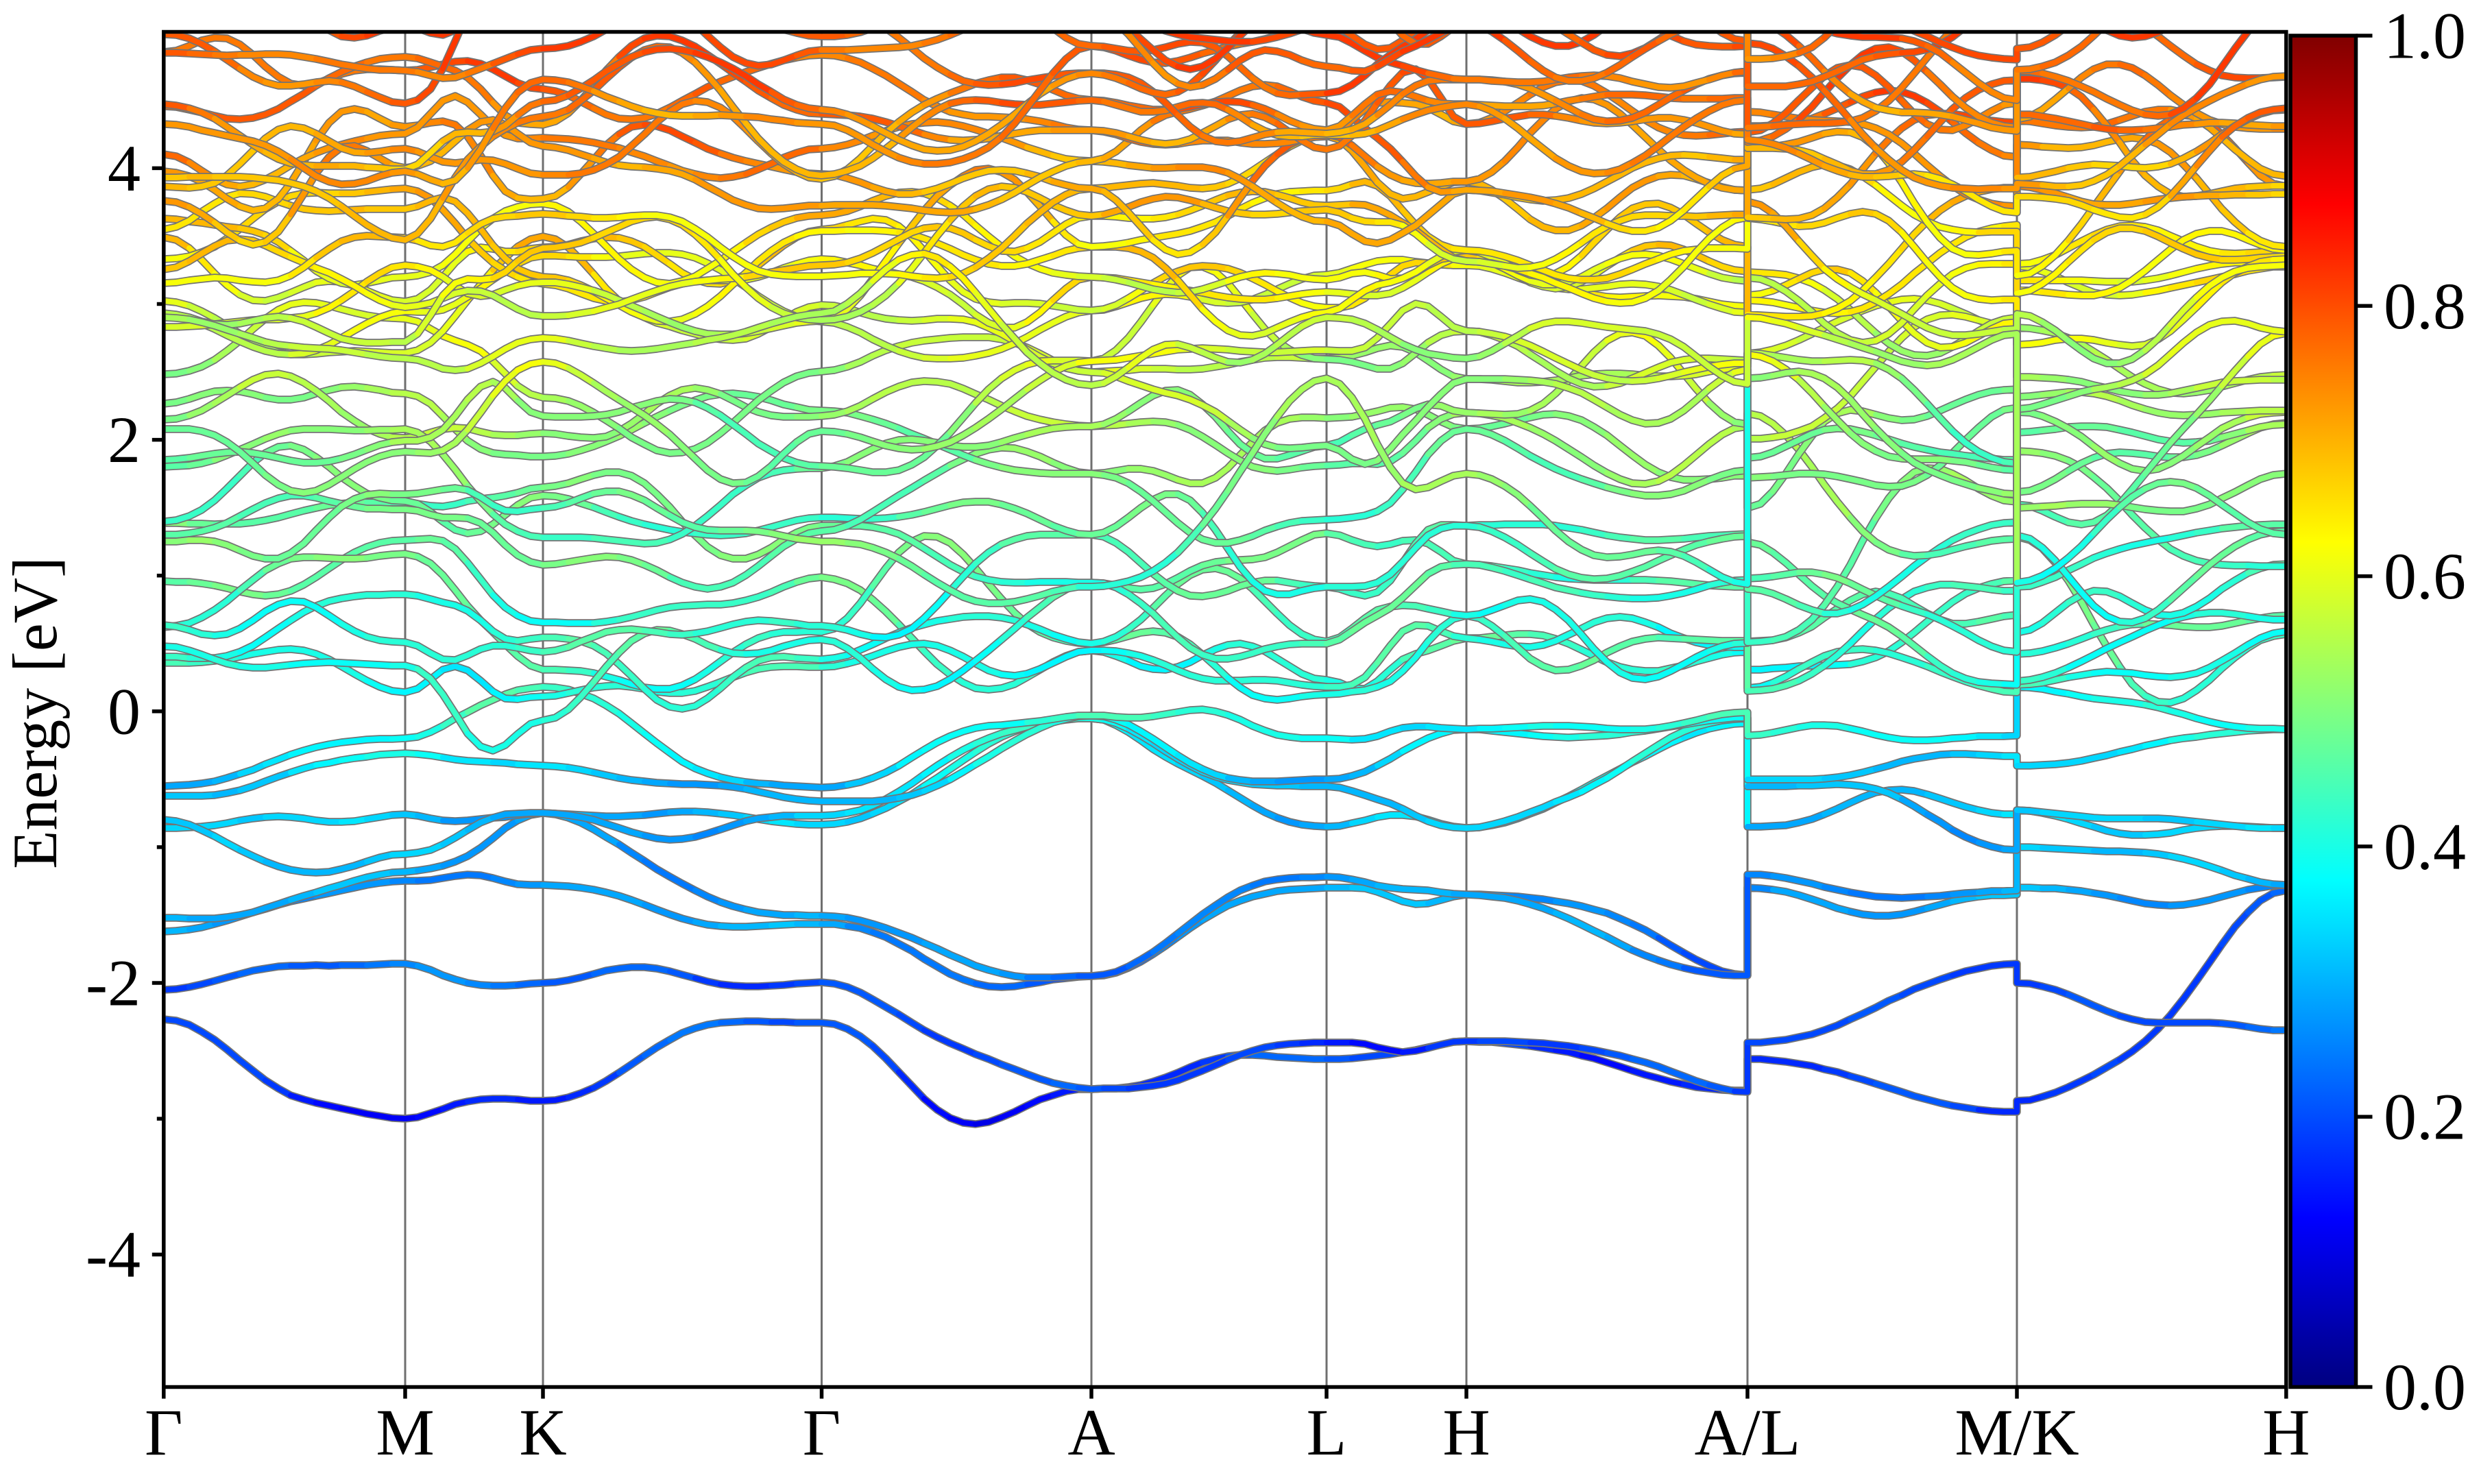 The width and height of the screenshot is (2468, 1484). What do you see at coordinates (2425, 306) in the screenshot?
I see `svg-text: 0.8` at bounding box center [2425, 306].